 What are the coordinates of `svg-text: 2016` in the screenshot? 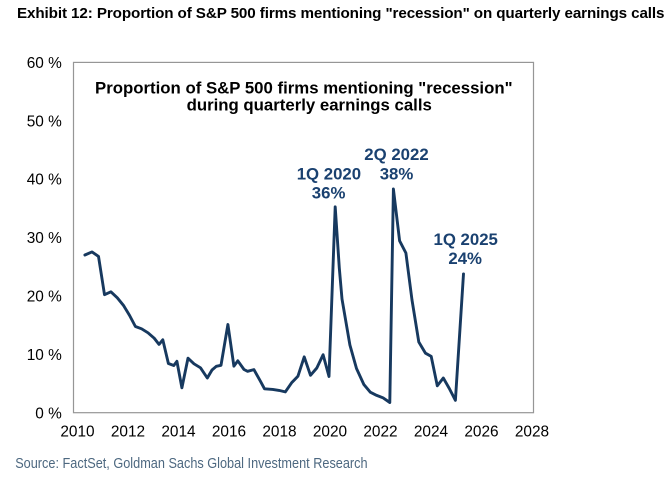 It's located at (229, 431).